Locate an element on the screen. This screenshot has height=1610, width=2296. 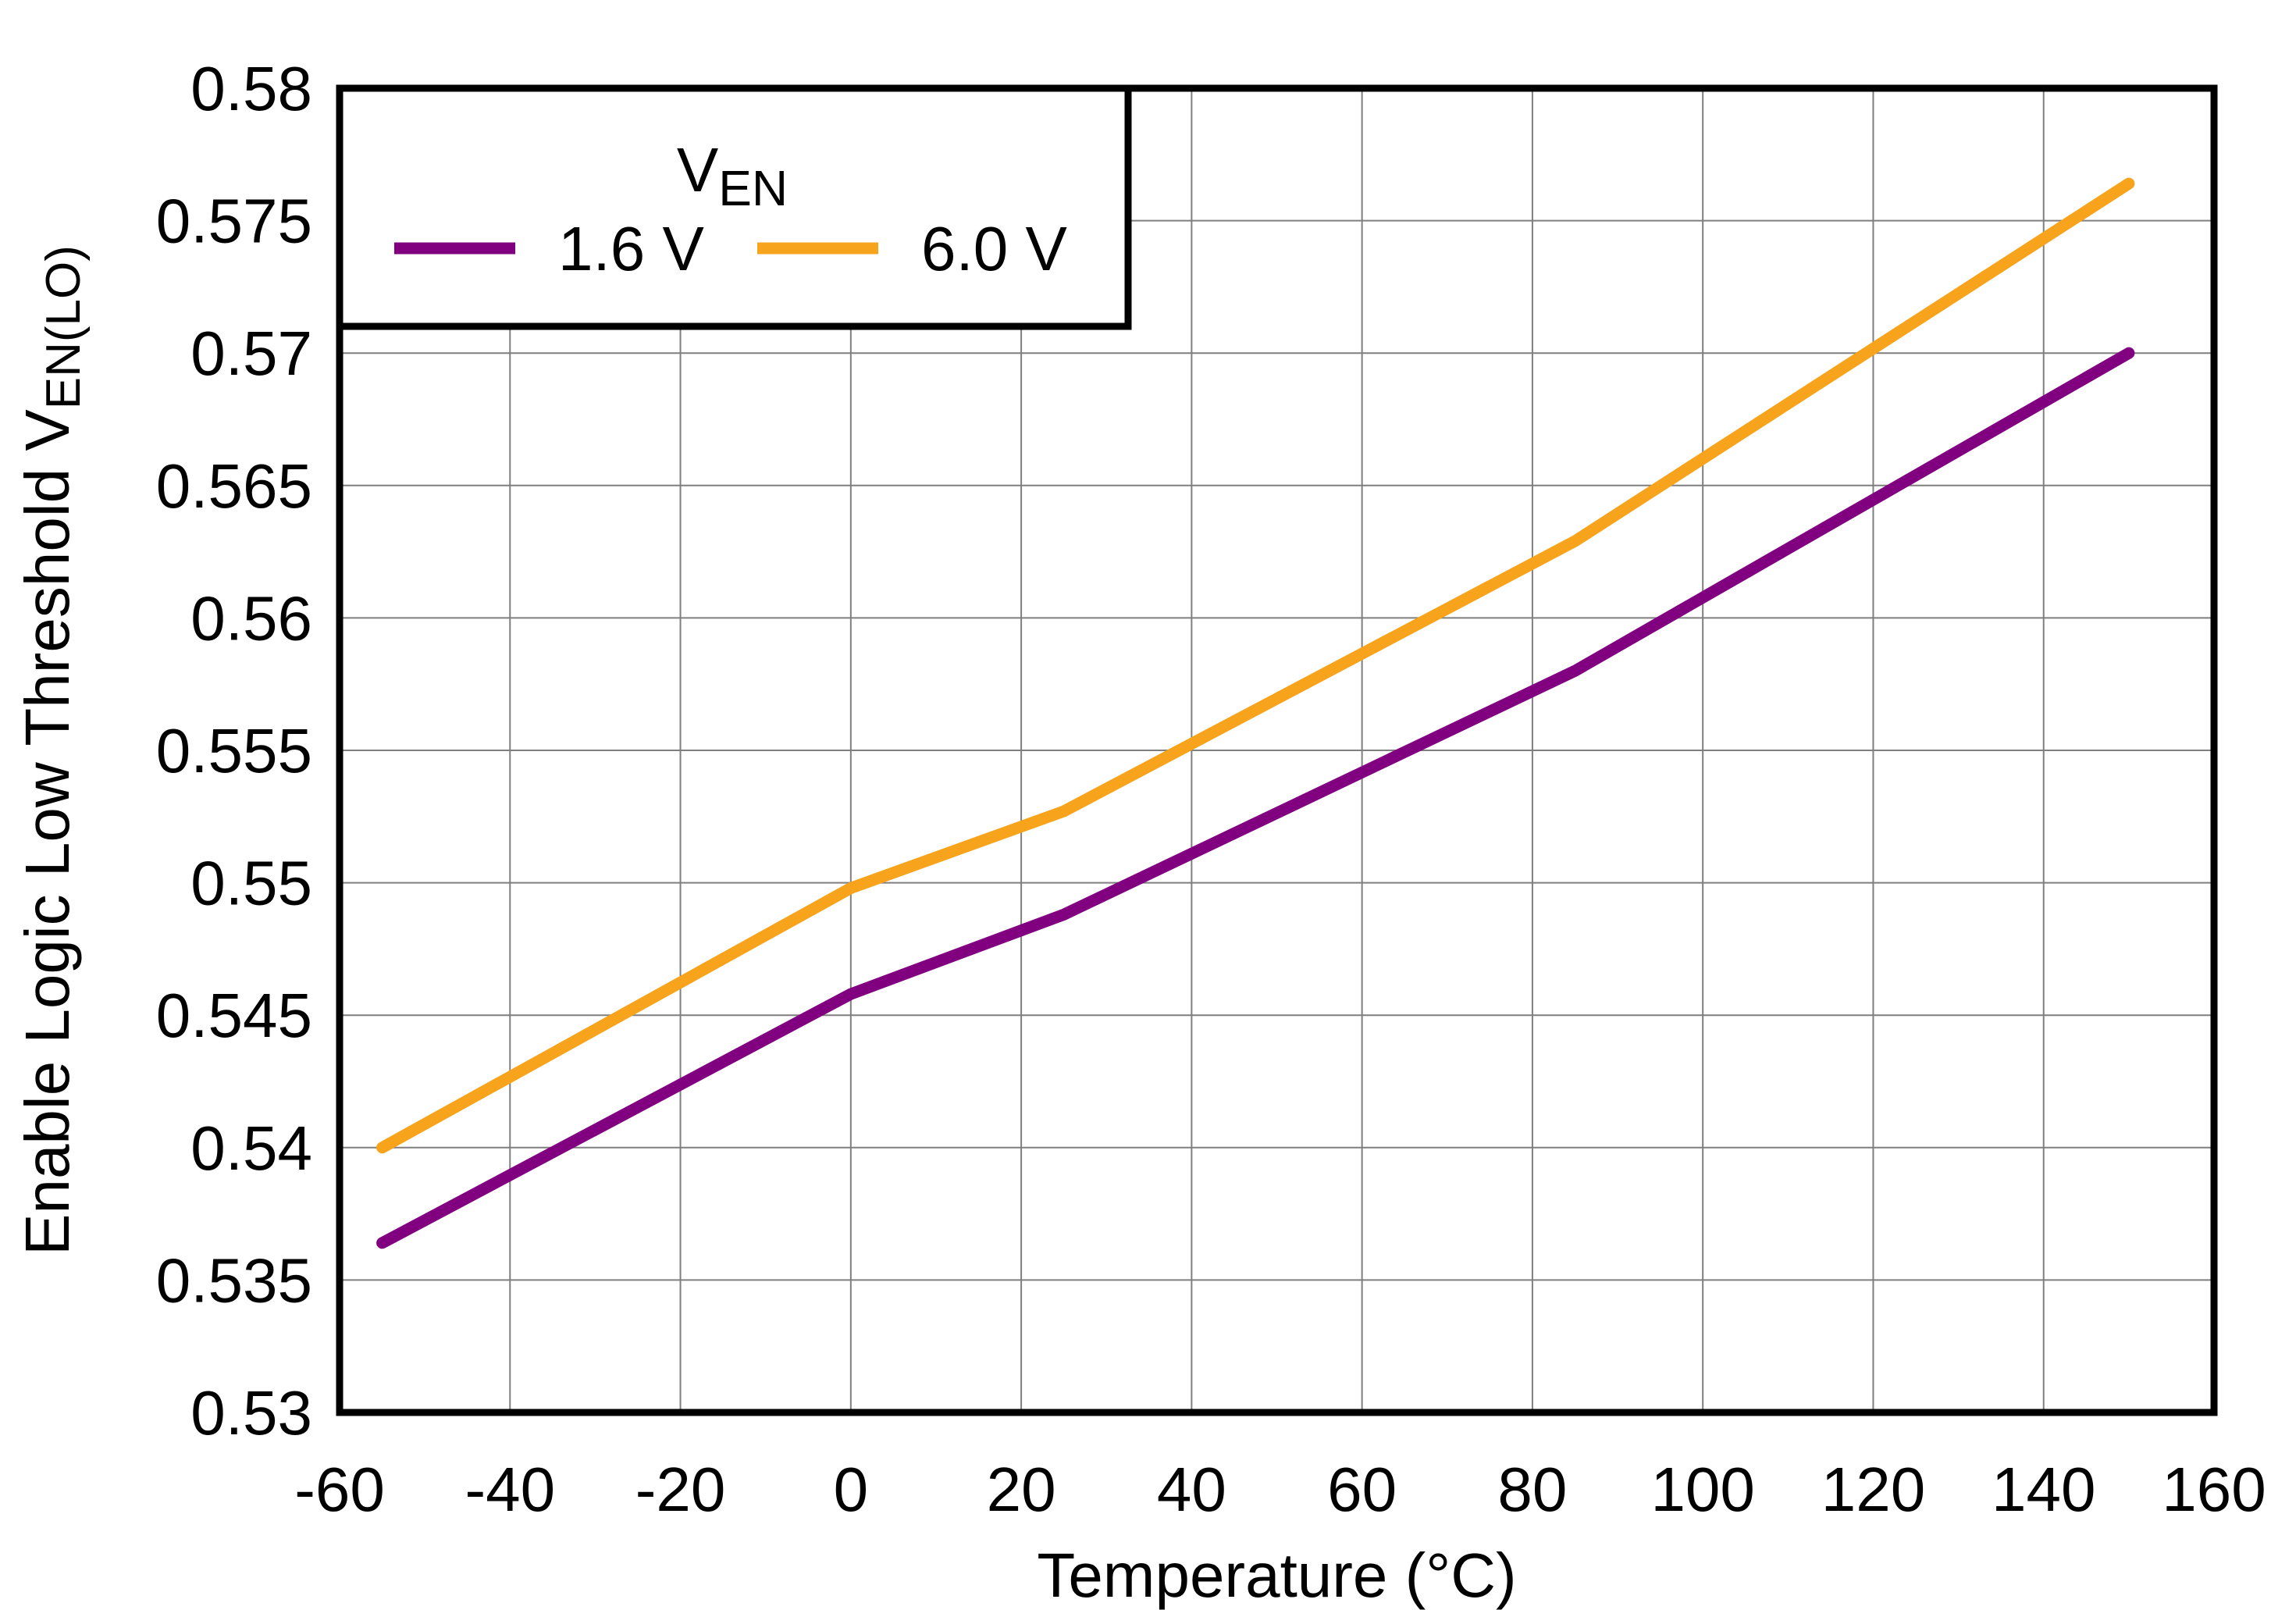
y-tick-label: 0.58 is located at coordinates (251, 88).